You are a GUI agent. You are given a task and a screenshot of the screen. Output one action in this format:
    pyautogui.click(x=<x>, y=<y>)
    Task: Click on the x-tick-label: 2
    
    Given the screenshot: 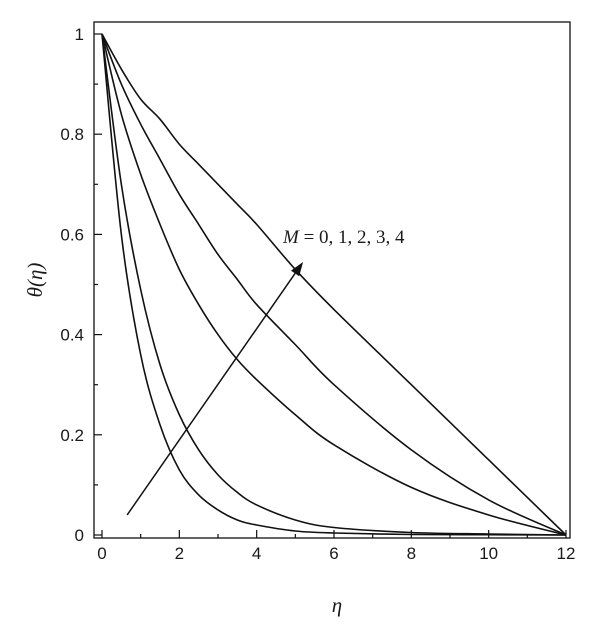 What is the action you would take?
    pyautogui.click(x=179, y=553)
    